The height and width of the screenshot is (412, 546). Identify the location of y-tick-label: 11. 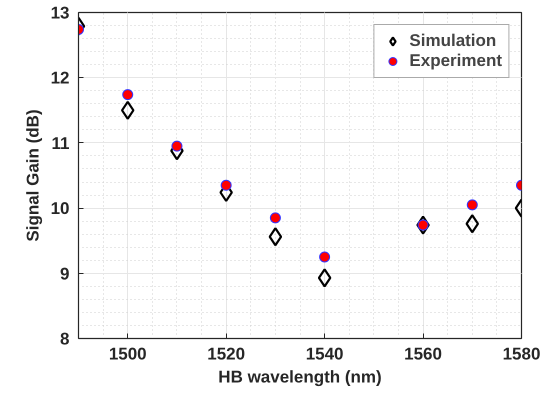
(61, 143).